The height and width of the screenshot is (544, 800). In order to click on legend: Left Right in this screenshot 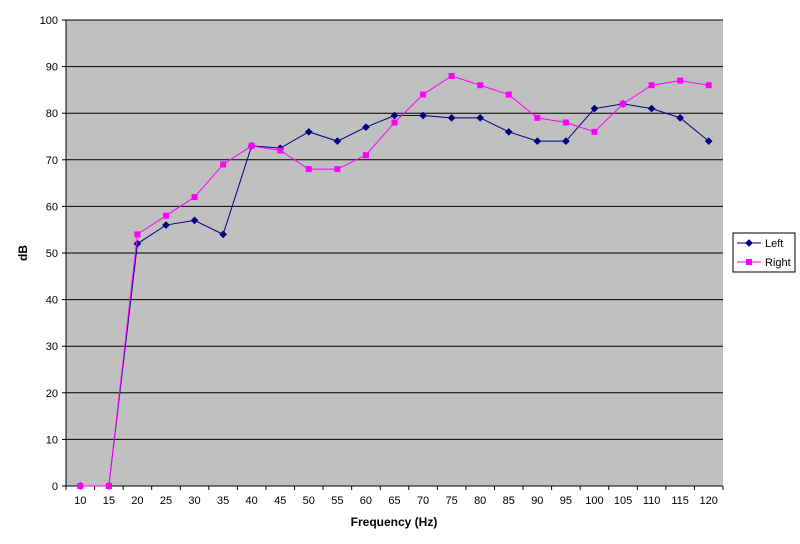, I will do `click(764, 252)`.